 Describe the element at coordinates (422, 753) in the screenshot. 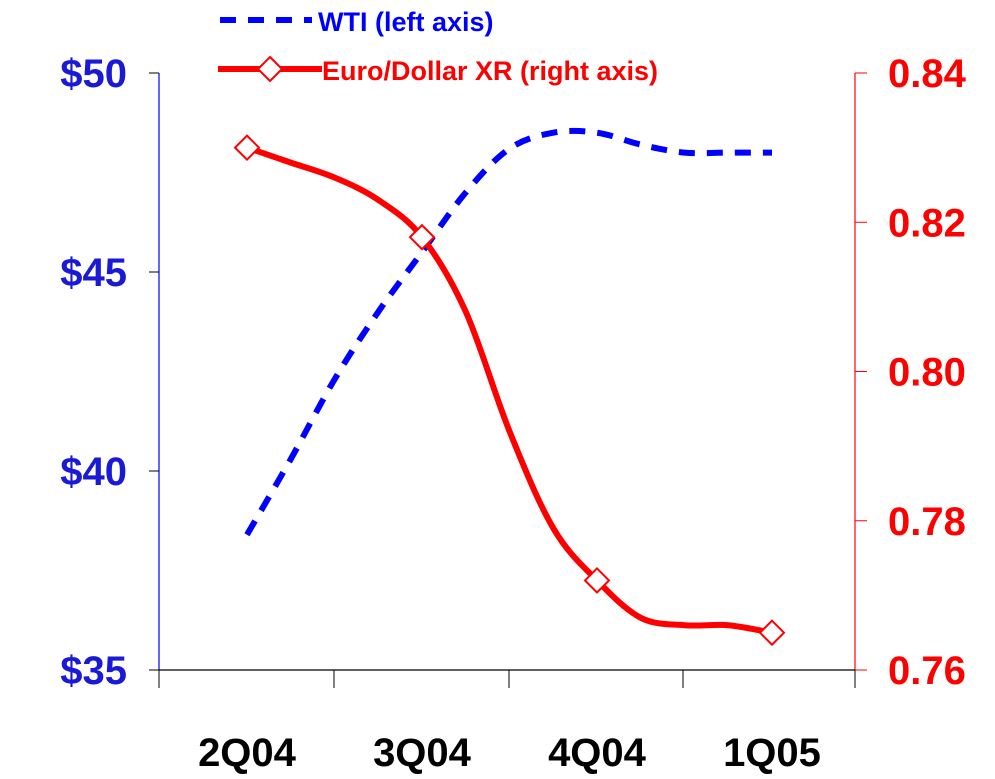

I see `x-tick-label: 3Q04` at that location.